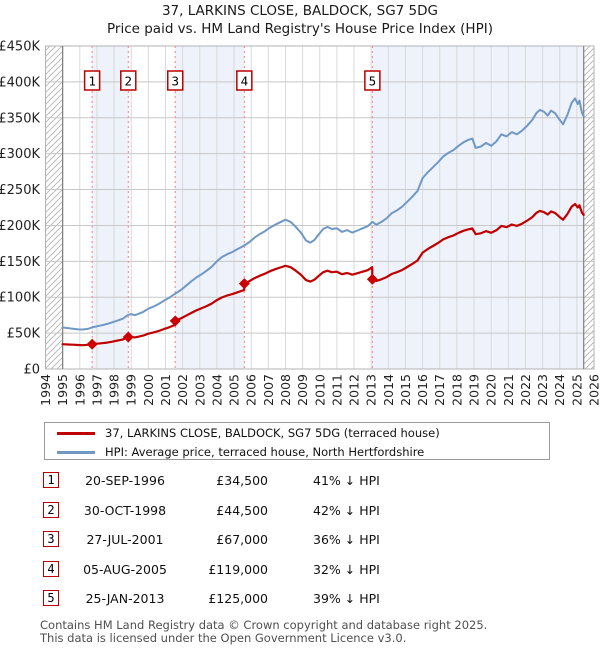  Describe the element at coordinates (76, 433) in the screenshot. I see `price-paid-line-swatch` at that location.